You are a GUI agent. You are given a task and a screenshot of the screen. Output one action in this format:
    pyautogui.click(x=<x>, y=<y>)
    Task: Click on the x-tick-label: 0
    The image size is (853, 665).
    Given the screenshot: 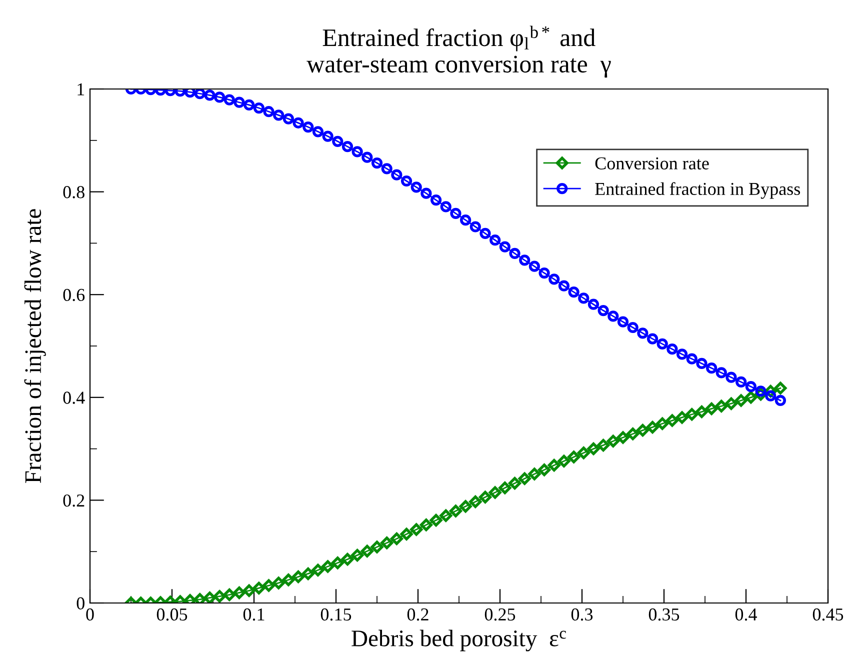 What is the action you would take?
    pyautogui.click(x=90, y=614)
    